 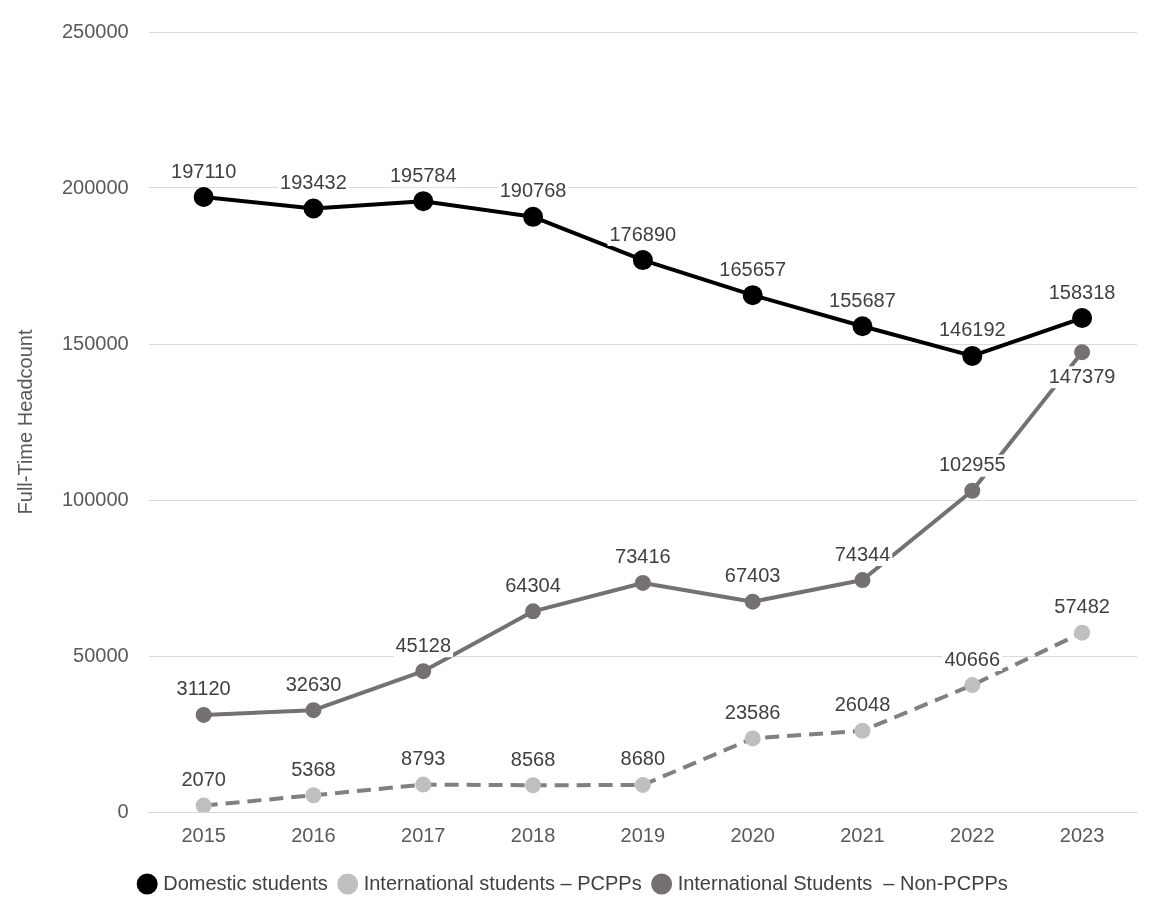 What do you see at coordinates (643, 233) in the screenshot?
I see `data-label: 176890` at bounding box center [643, 233].